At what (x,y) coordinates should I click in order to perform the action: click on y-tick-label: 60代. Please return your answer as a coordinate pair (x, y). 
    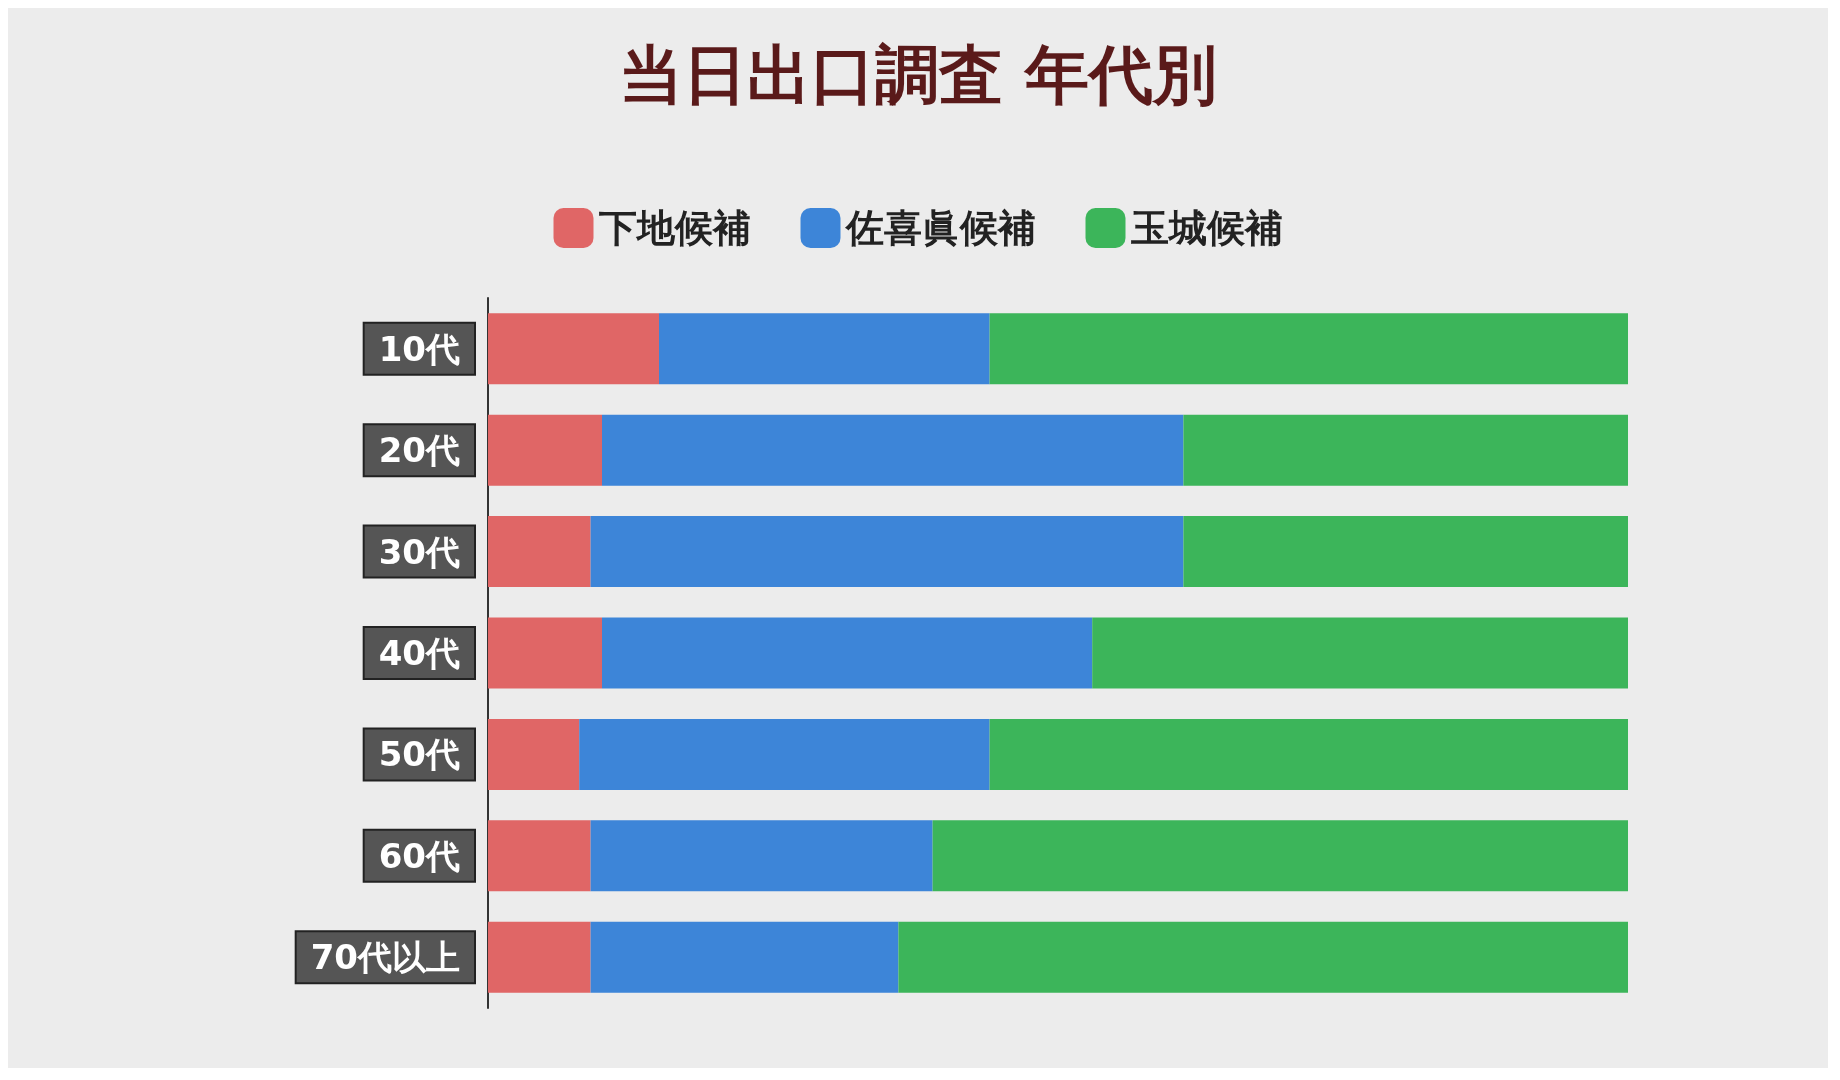
    Looking at the image, I should click on (419, 855).